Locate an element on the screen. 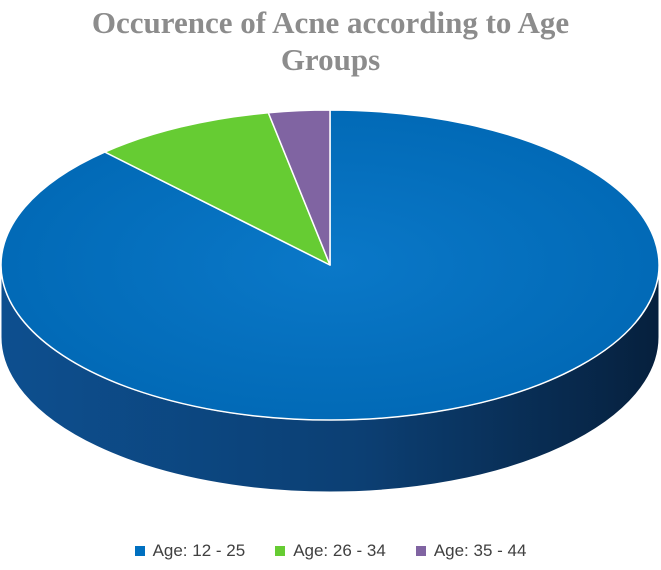 The image size is (661, 570). legend-label-age-12-25: Age: 12 - 25 is located at coordinates (199, 550).